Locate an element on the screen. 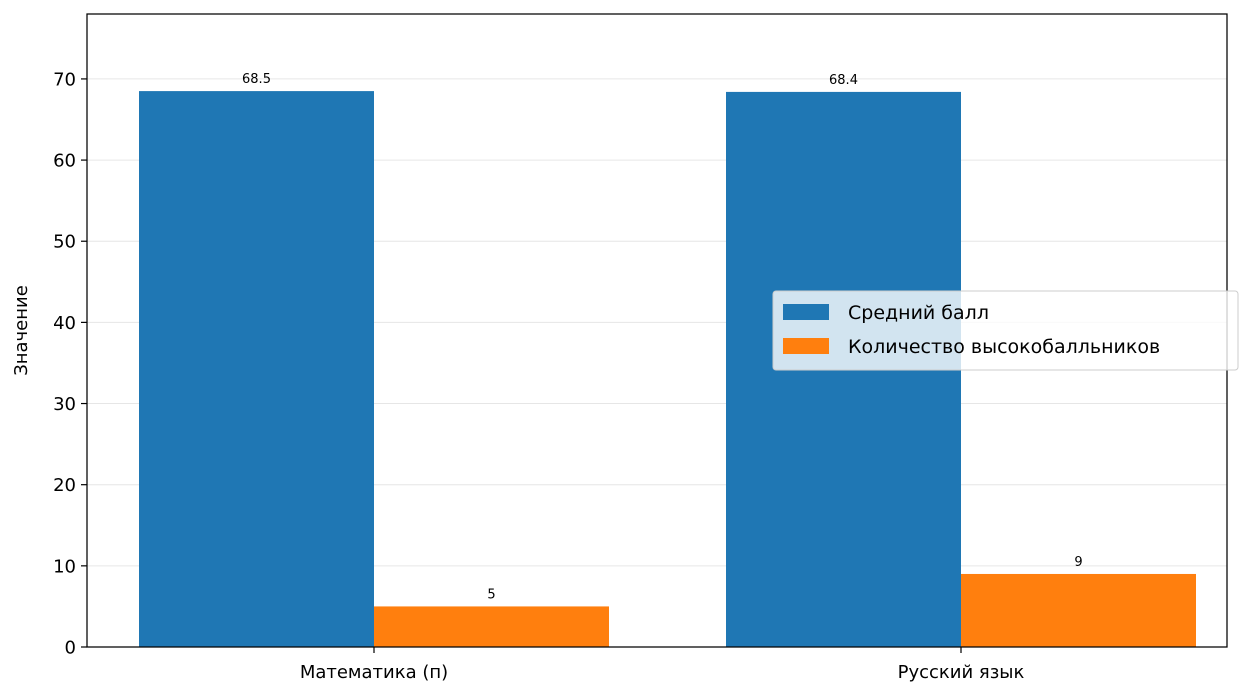 The height and width of the screenshot is (684, 1240). y-tick-label: 70 is located at coordinates (64, 79).